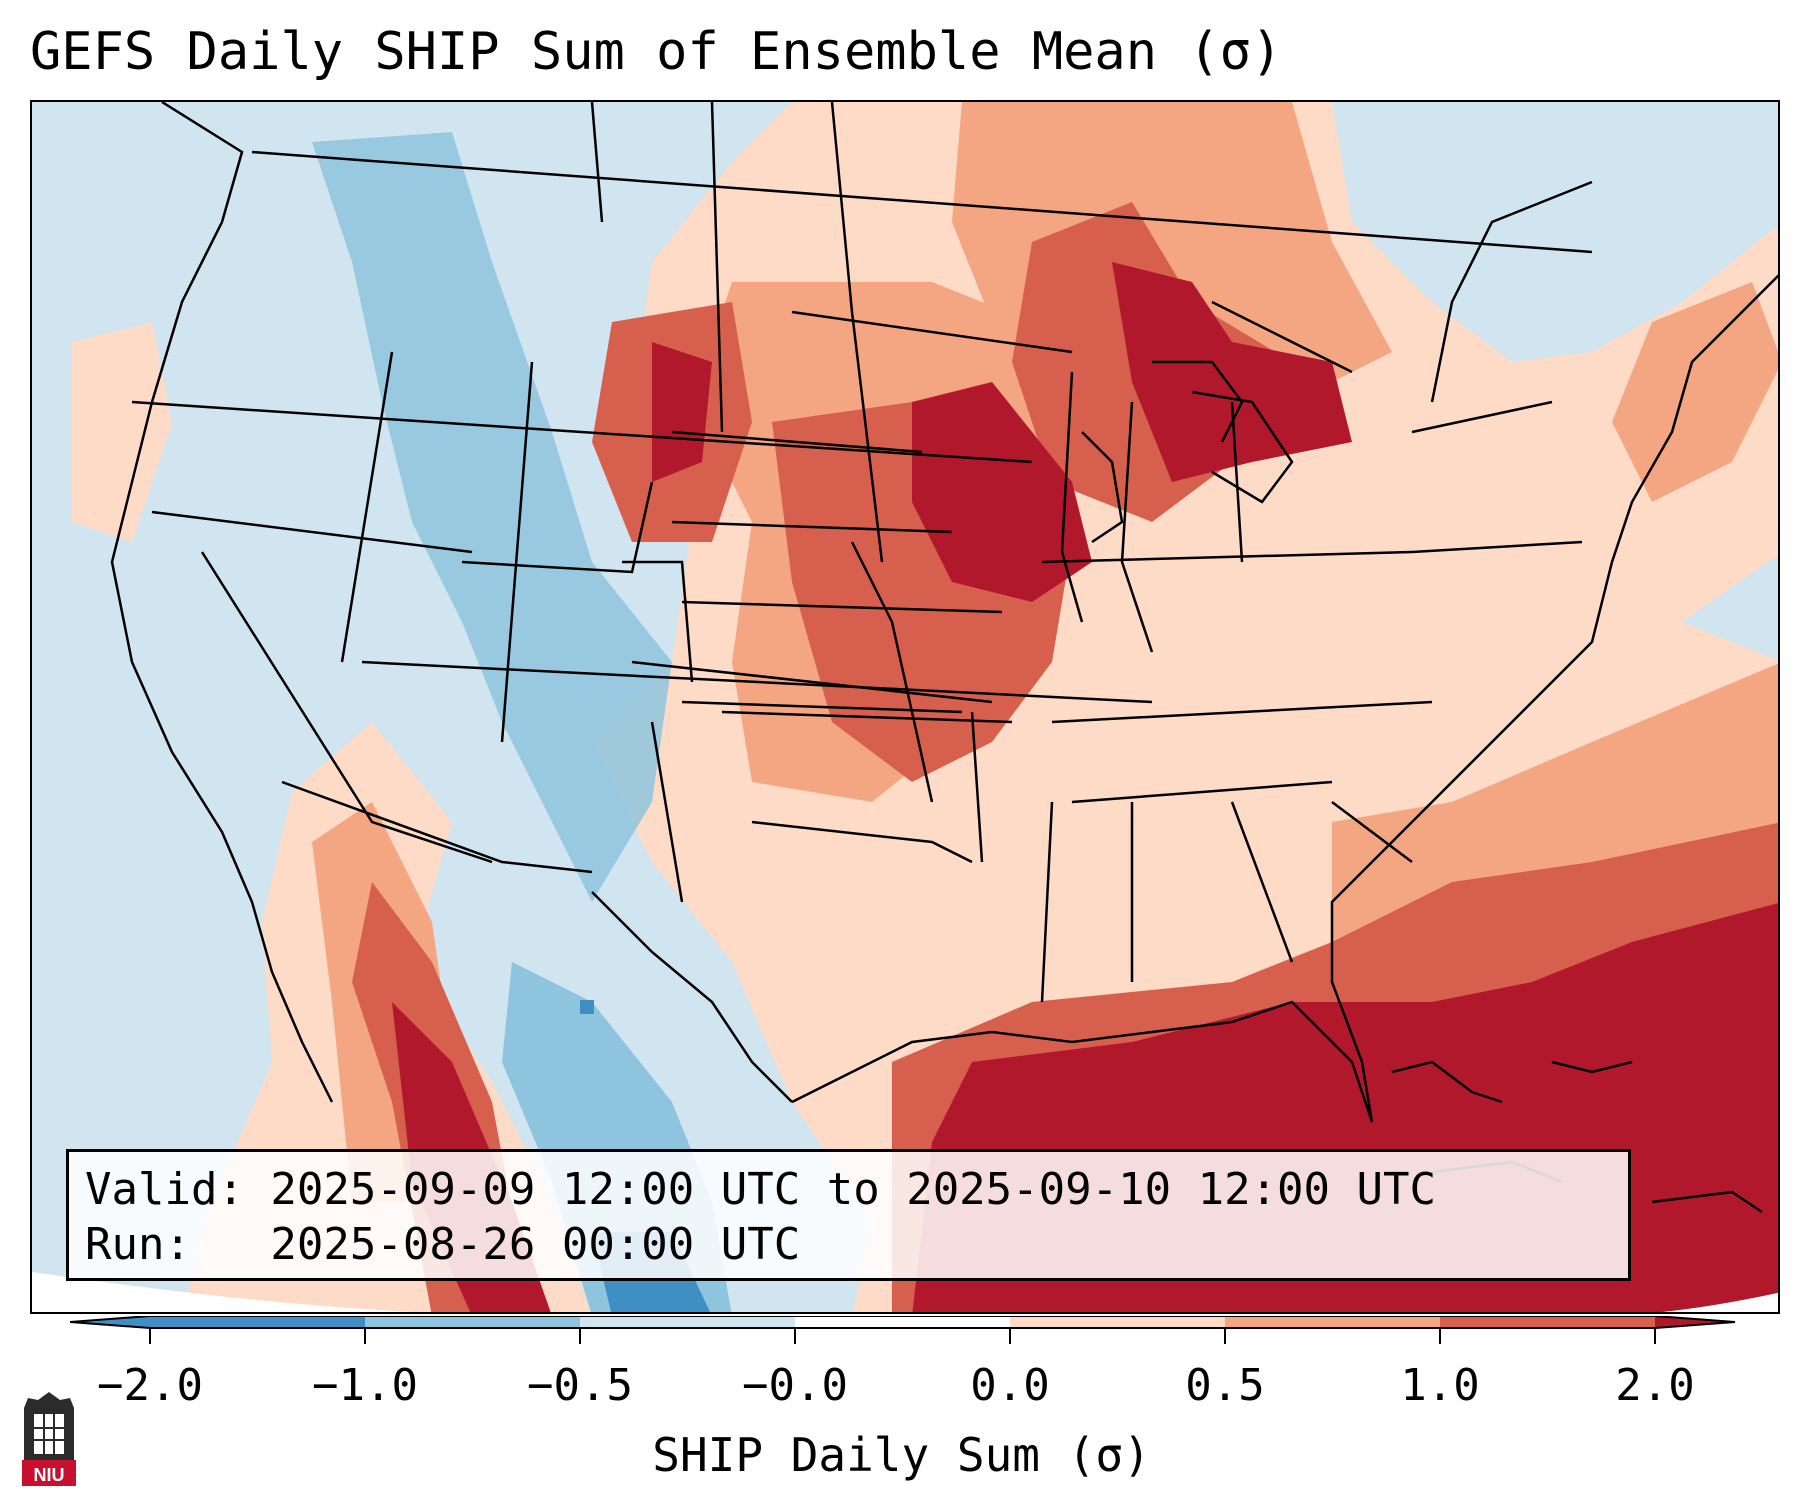  I want to click on svg-text: NIU, so click(49, 1475).